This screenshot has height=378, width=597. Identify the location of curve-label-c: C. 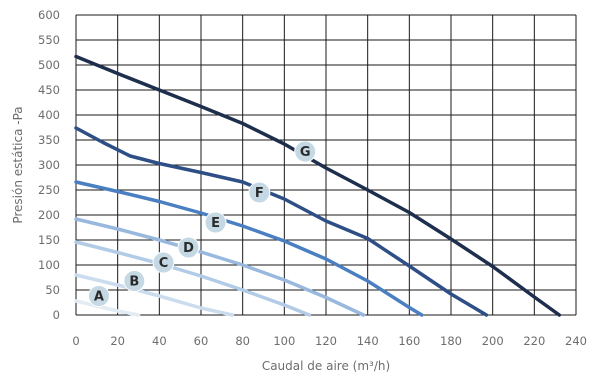
(164, 263).